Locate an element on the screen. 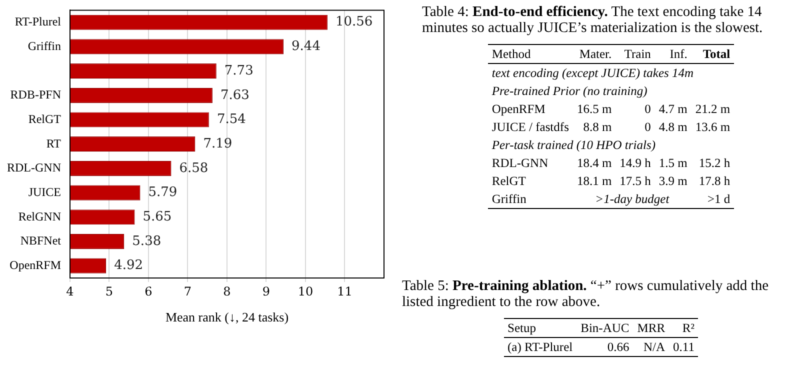 The image size is (804, 365). text: JUICE / fastdfs is located at coordinates (530, 127).